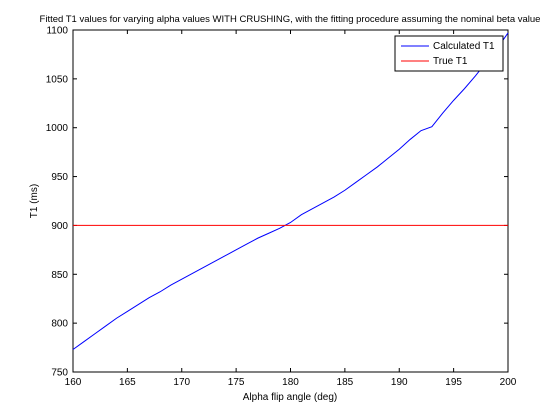 This screenshot has height=419, width=560. What do you see at coordinates (464, 46) in the screenshot?
I see `legend-label-calculated: Calculated T1` at bounding box center [464, 46].